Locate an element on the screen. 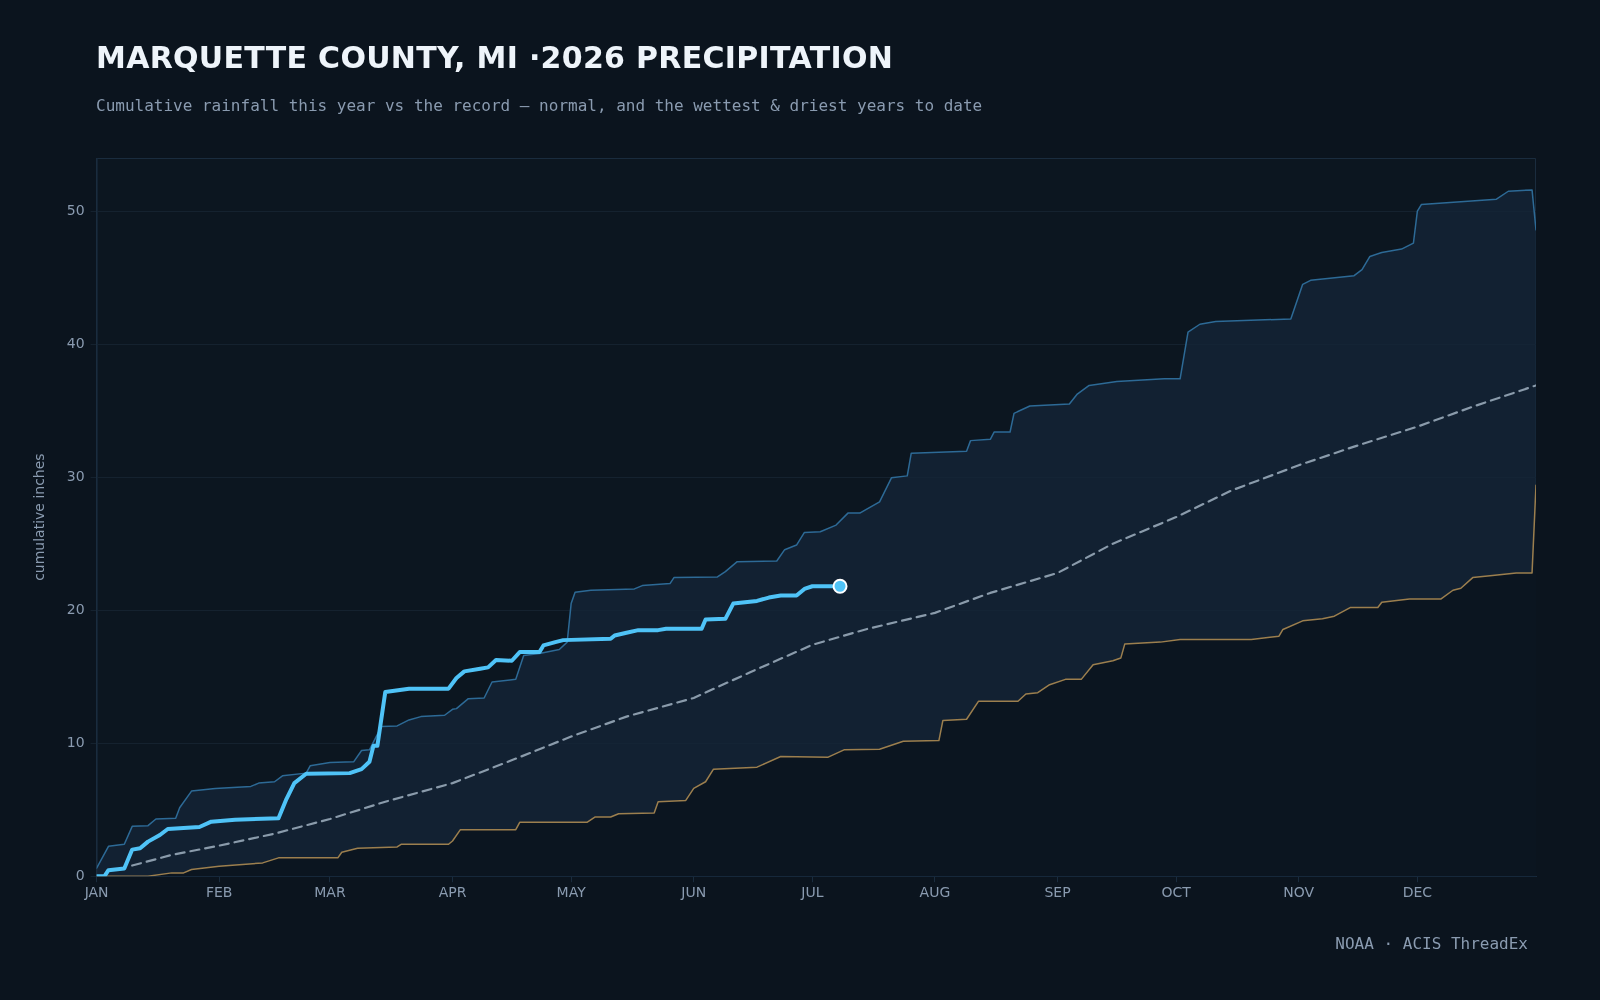  chart-subtitle: Cumulative rainfall this year vs the record — normal, and the wettest & driest years to date is located at coordinates (539, 105).